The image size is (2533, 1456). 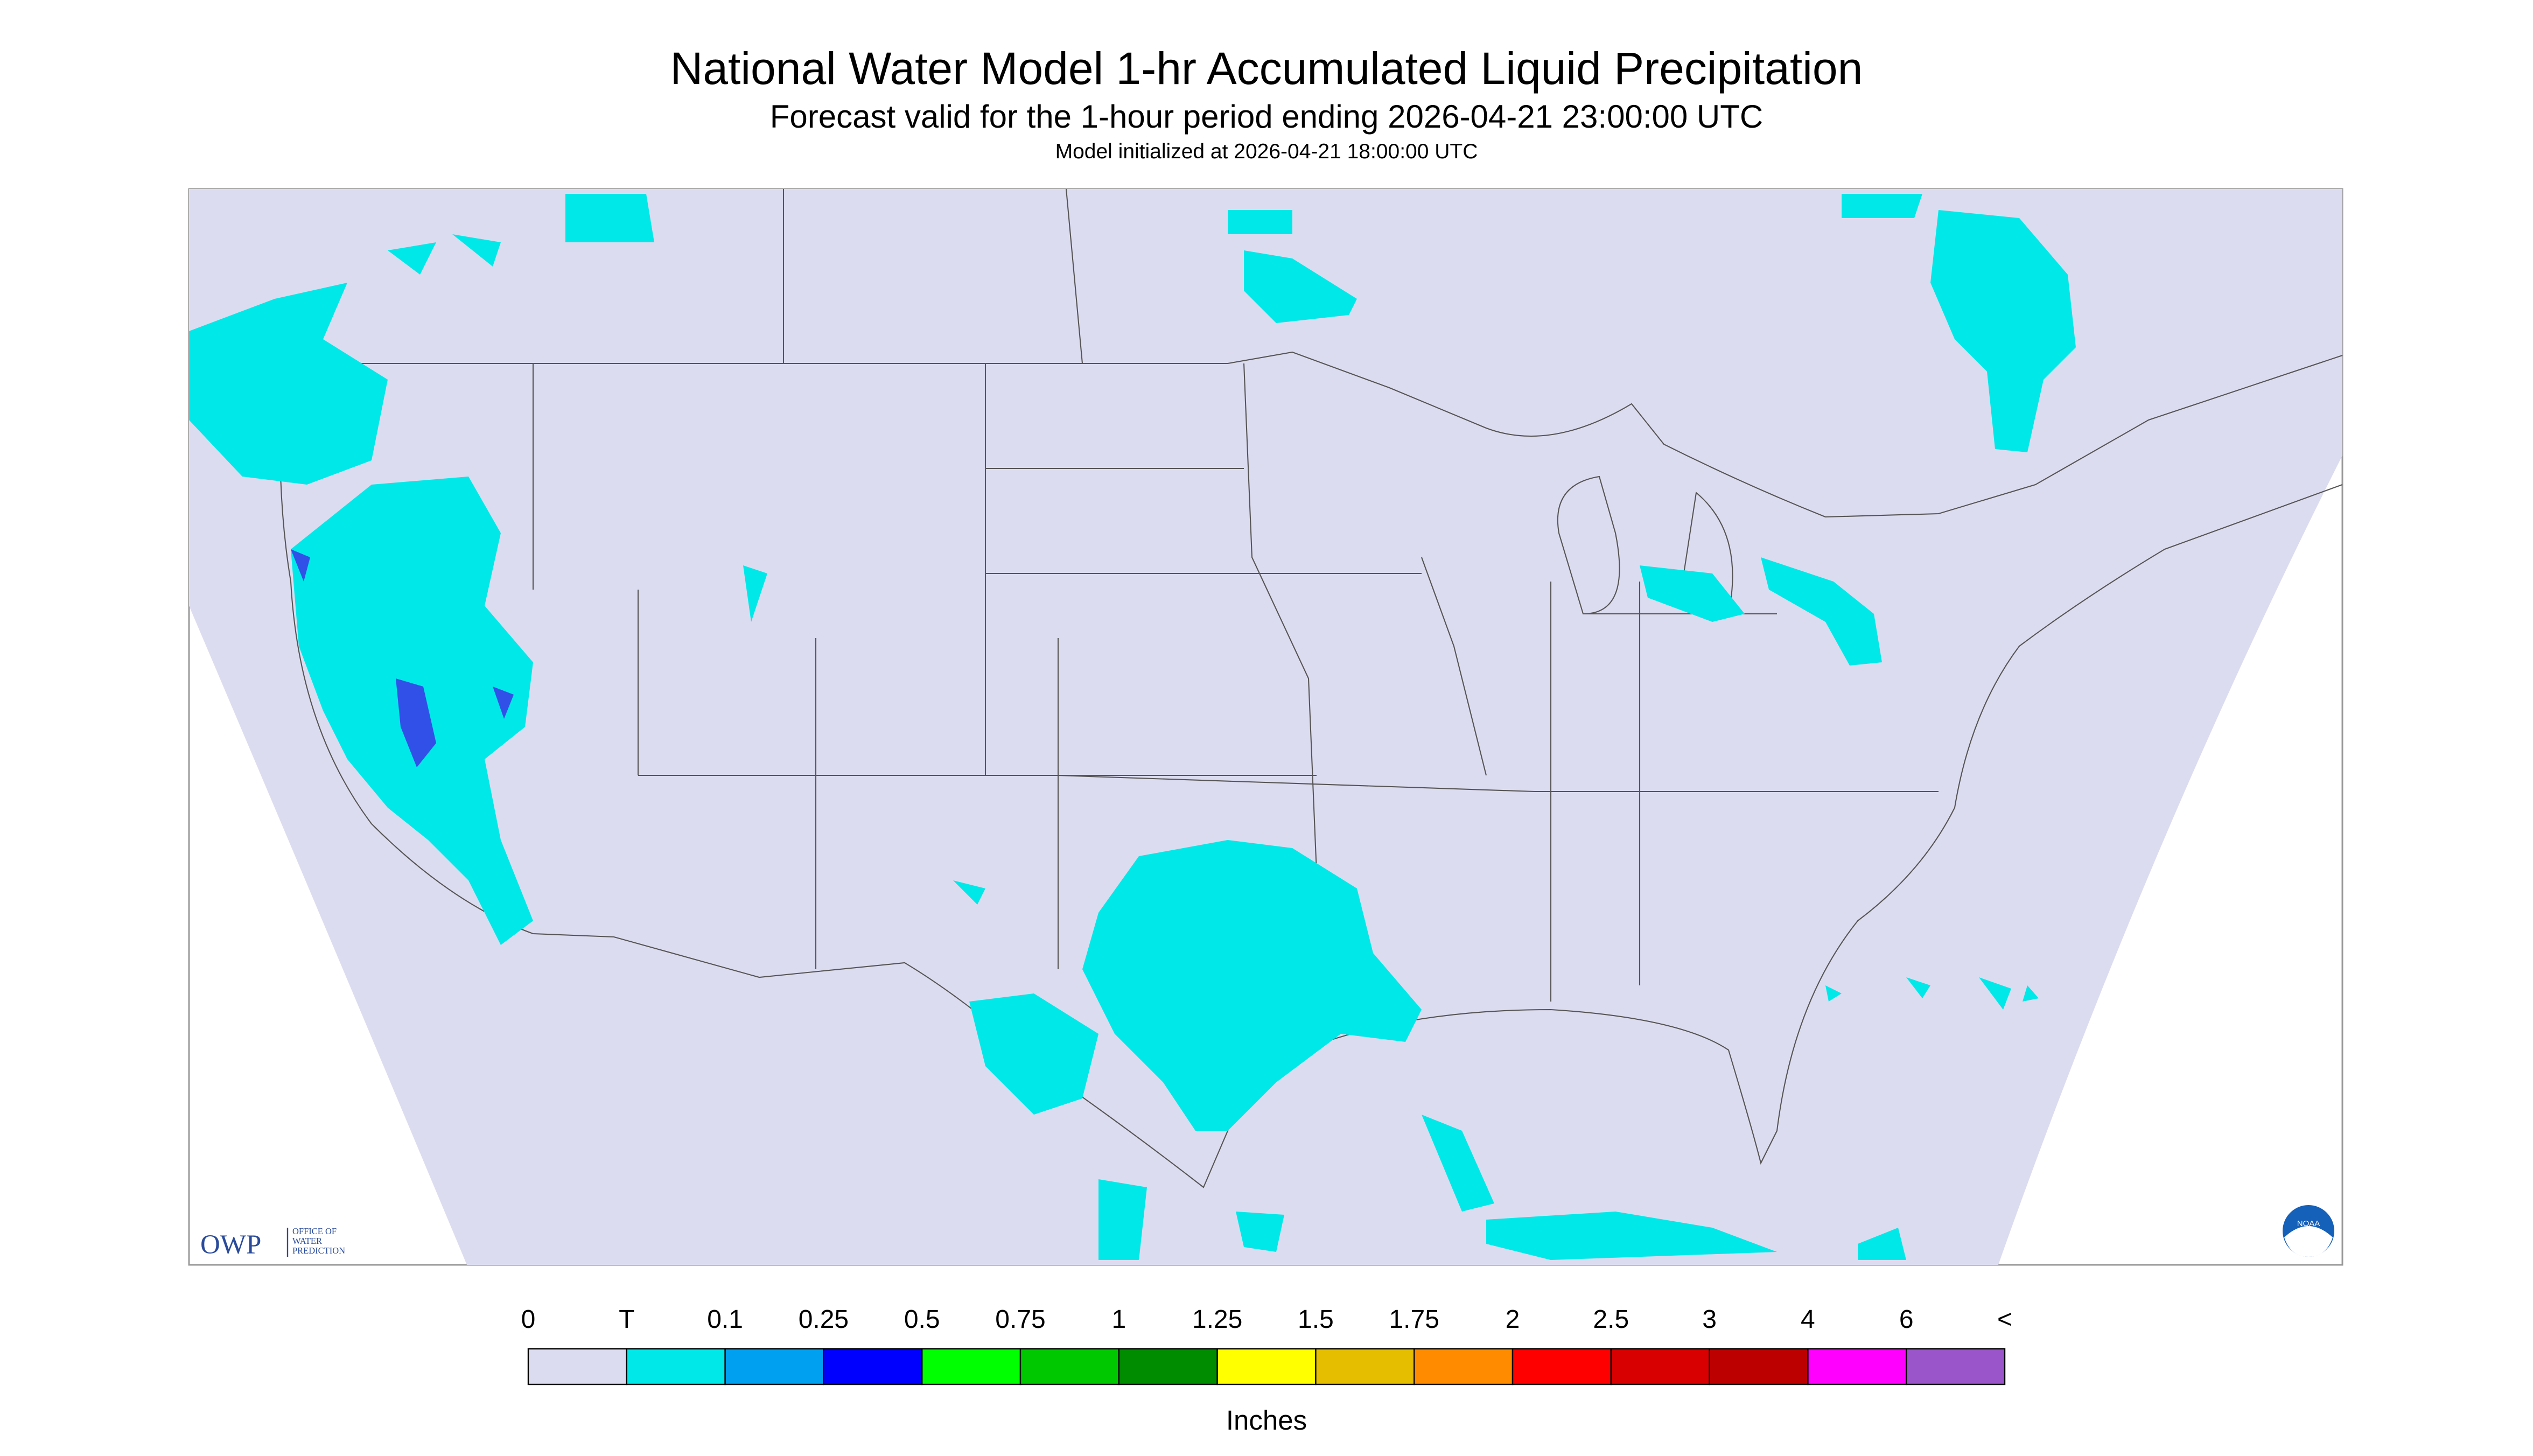 What do you see at coordinates (1316, 1319) in the screenshot?
I see `legend-label: 1.5` at bounding box center [1316, 1319].